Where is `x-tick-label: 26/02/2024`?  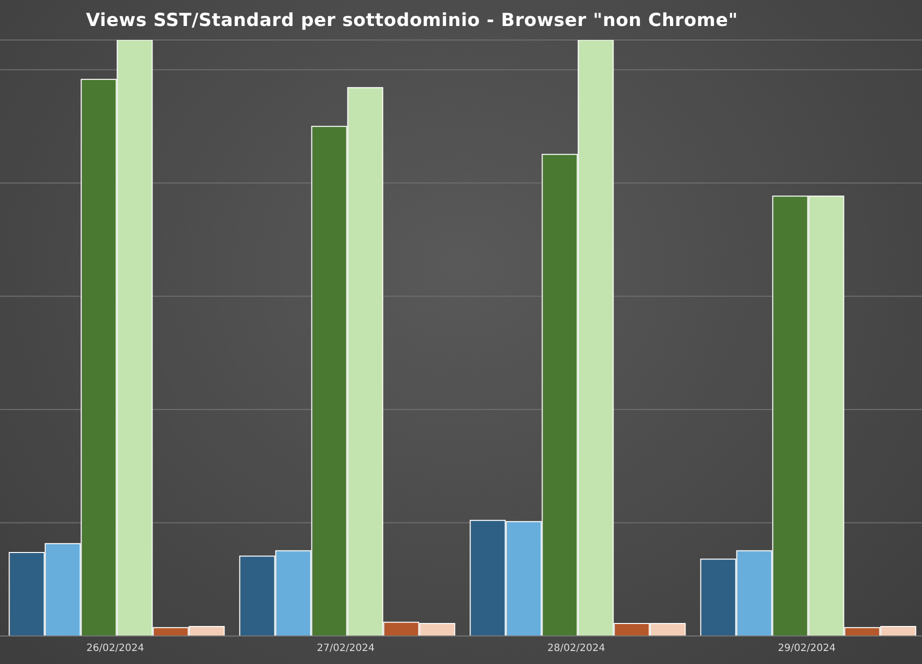
x-tick-label: 26/02/2024 is located at coordinates (115, 648).